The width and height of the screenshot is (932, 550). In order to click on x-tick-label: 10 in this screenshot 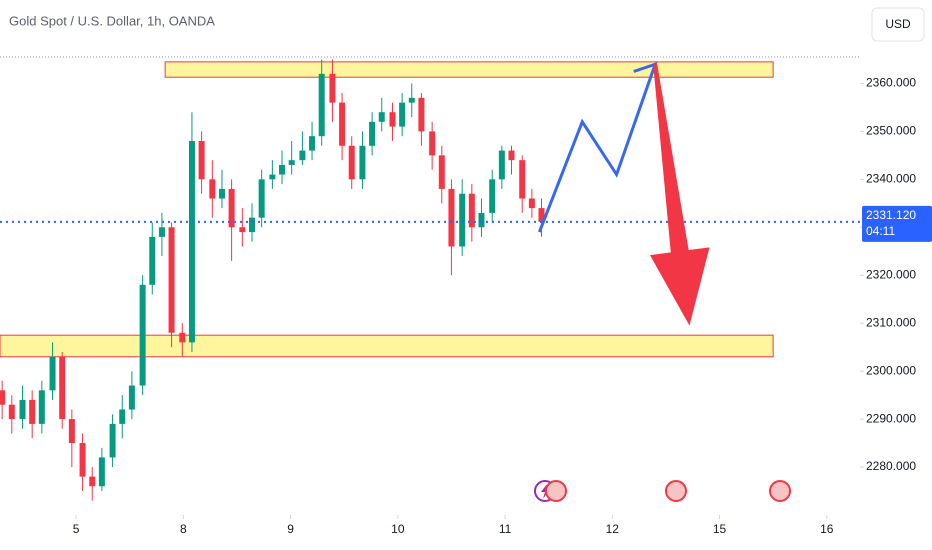, I will do `click(398, 529)`.